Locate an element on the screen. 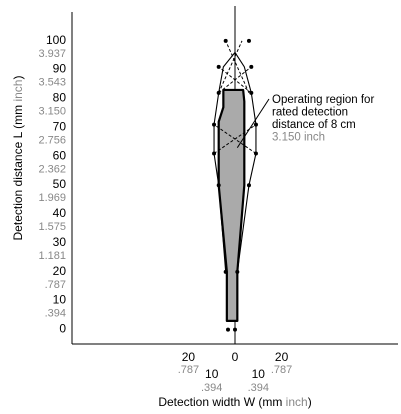  y-tick-label-mm: 80 is located at coordinates (60, 98).